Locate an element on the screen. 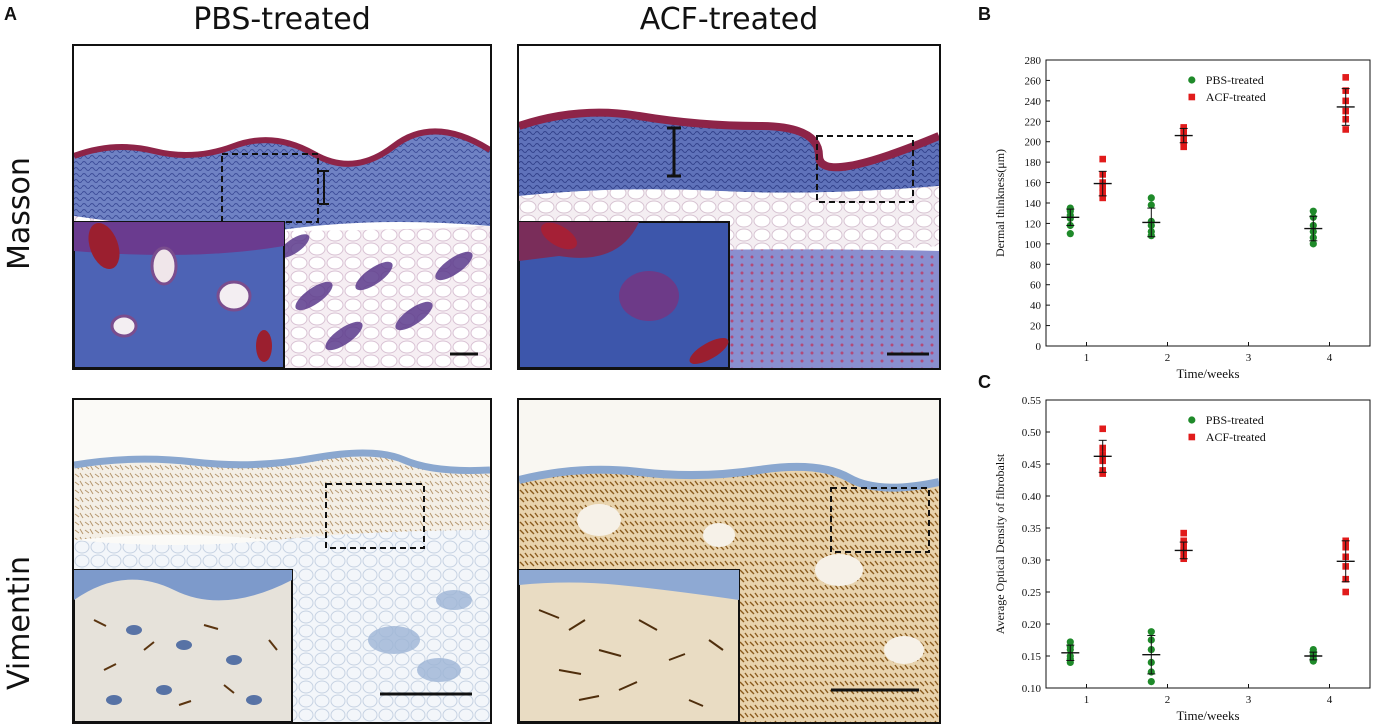 Image resolution: width=1400 pixels, height=728 pixels. y-tick-label: 220 is located at coordinates (1033, 122).